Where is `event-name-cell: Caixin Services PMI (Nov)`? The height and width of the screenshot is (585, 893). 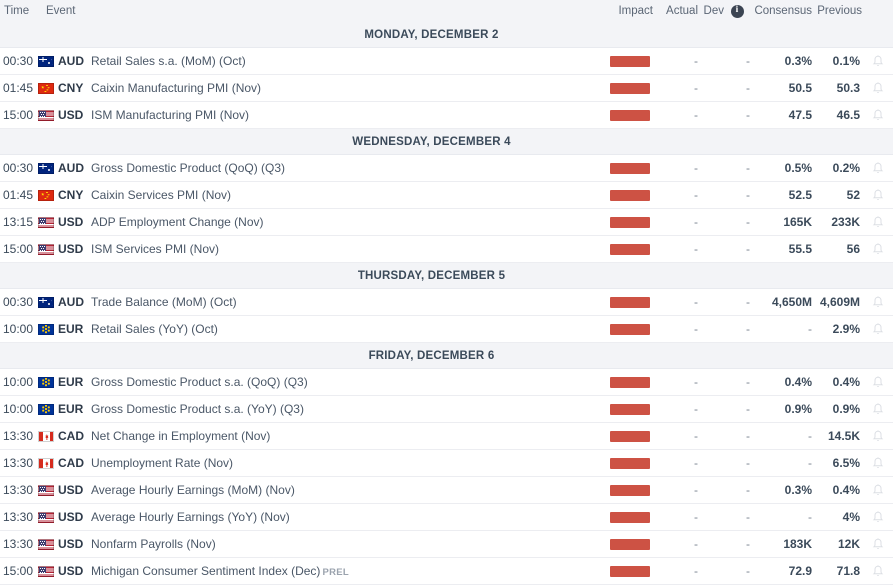
event-name-cell: Caixin Services PMI (Nov) is located at coordinates (345, 195).